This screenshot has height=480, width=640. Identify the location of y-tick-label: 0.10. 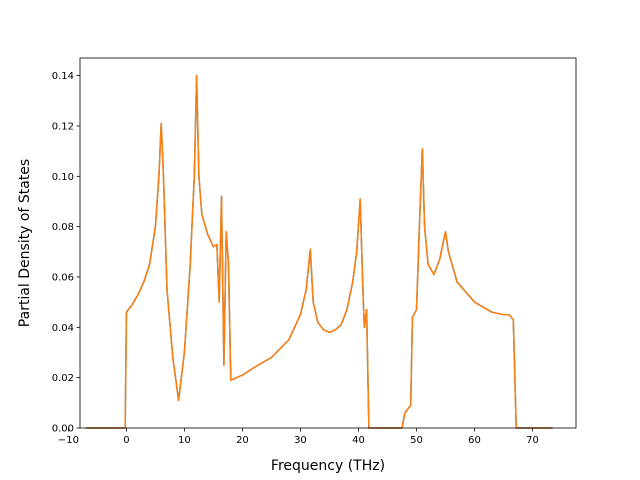
(63, 177).